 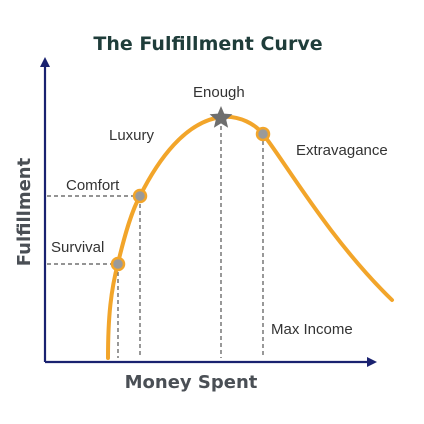 I want to click on comfort-marker, so click(x=140, y=196).